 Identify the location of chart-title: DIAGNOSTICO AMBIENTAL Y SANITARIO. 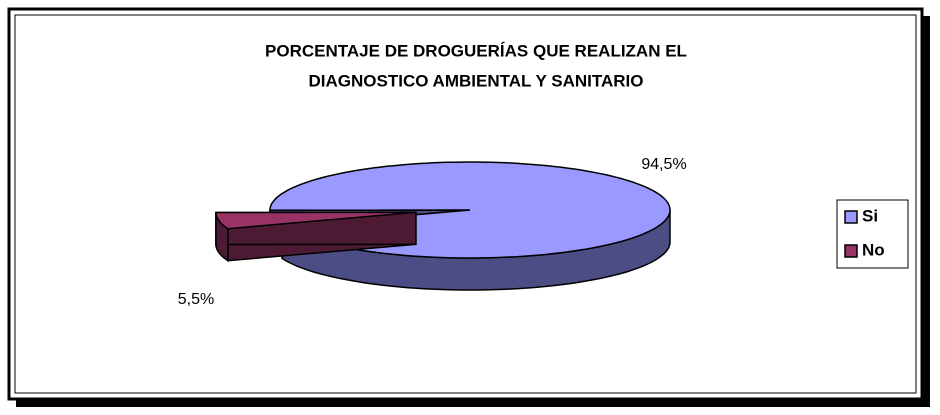
(476, 80).